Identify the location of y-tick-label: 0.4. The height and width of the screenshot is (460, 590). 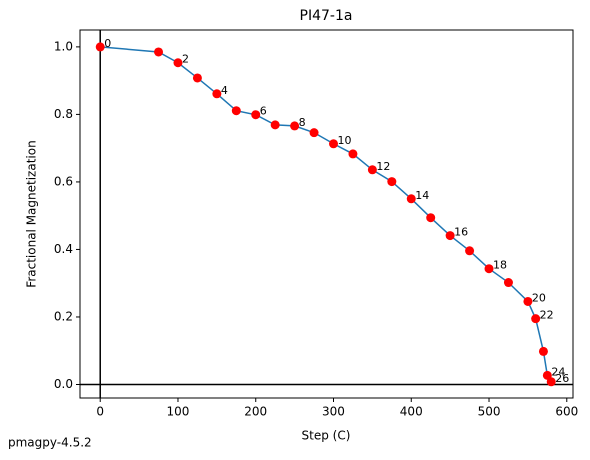
(63, 249).